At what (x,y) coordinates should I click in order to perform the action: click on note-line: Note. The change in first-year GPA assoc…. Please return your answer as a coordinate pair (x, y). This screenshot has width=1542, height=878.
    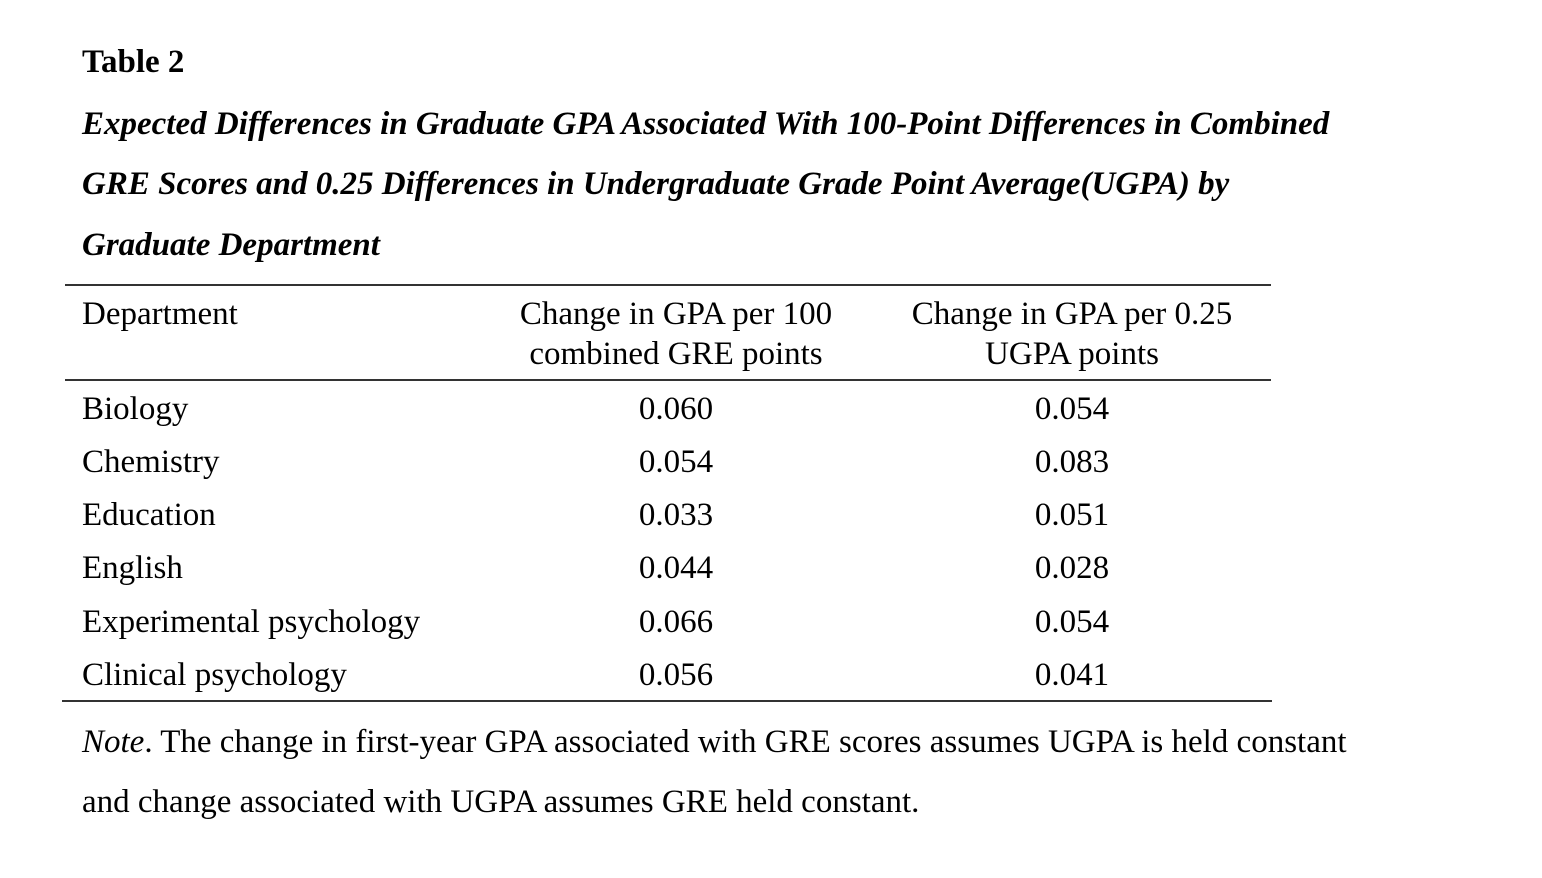
    Looking at the image, I should click on (714, 742).